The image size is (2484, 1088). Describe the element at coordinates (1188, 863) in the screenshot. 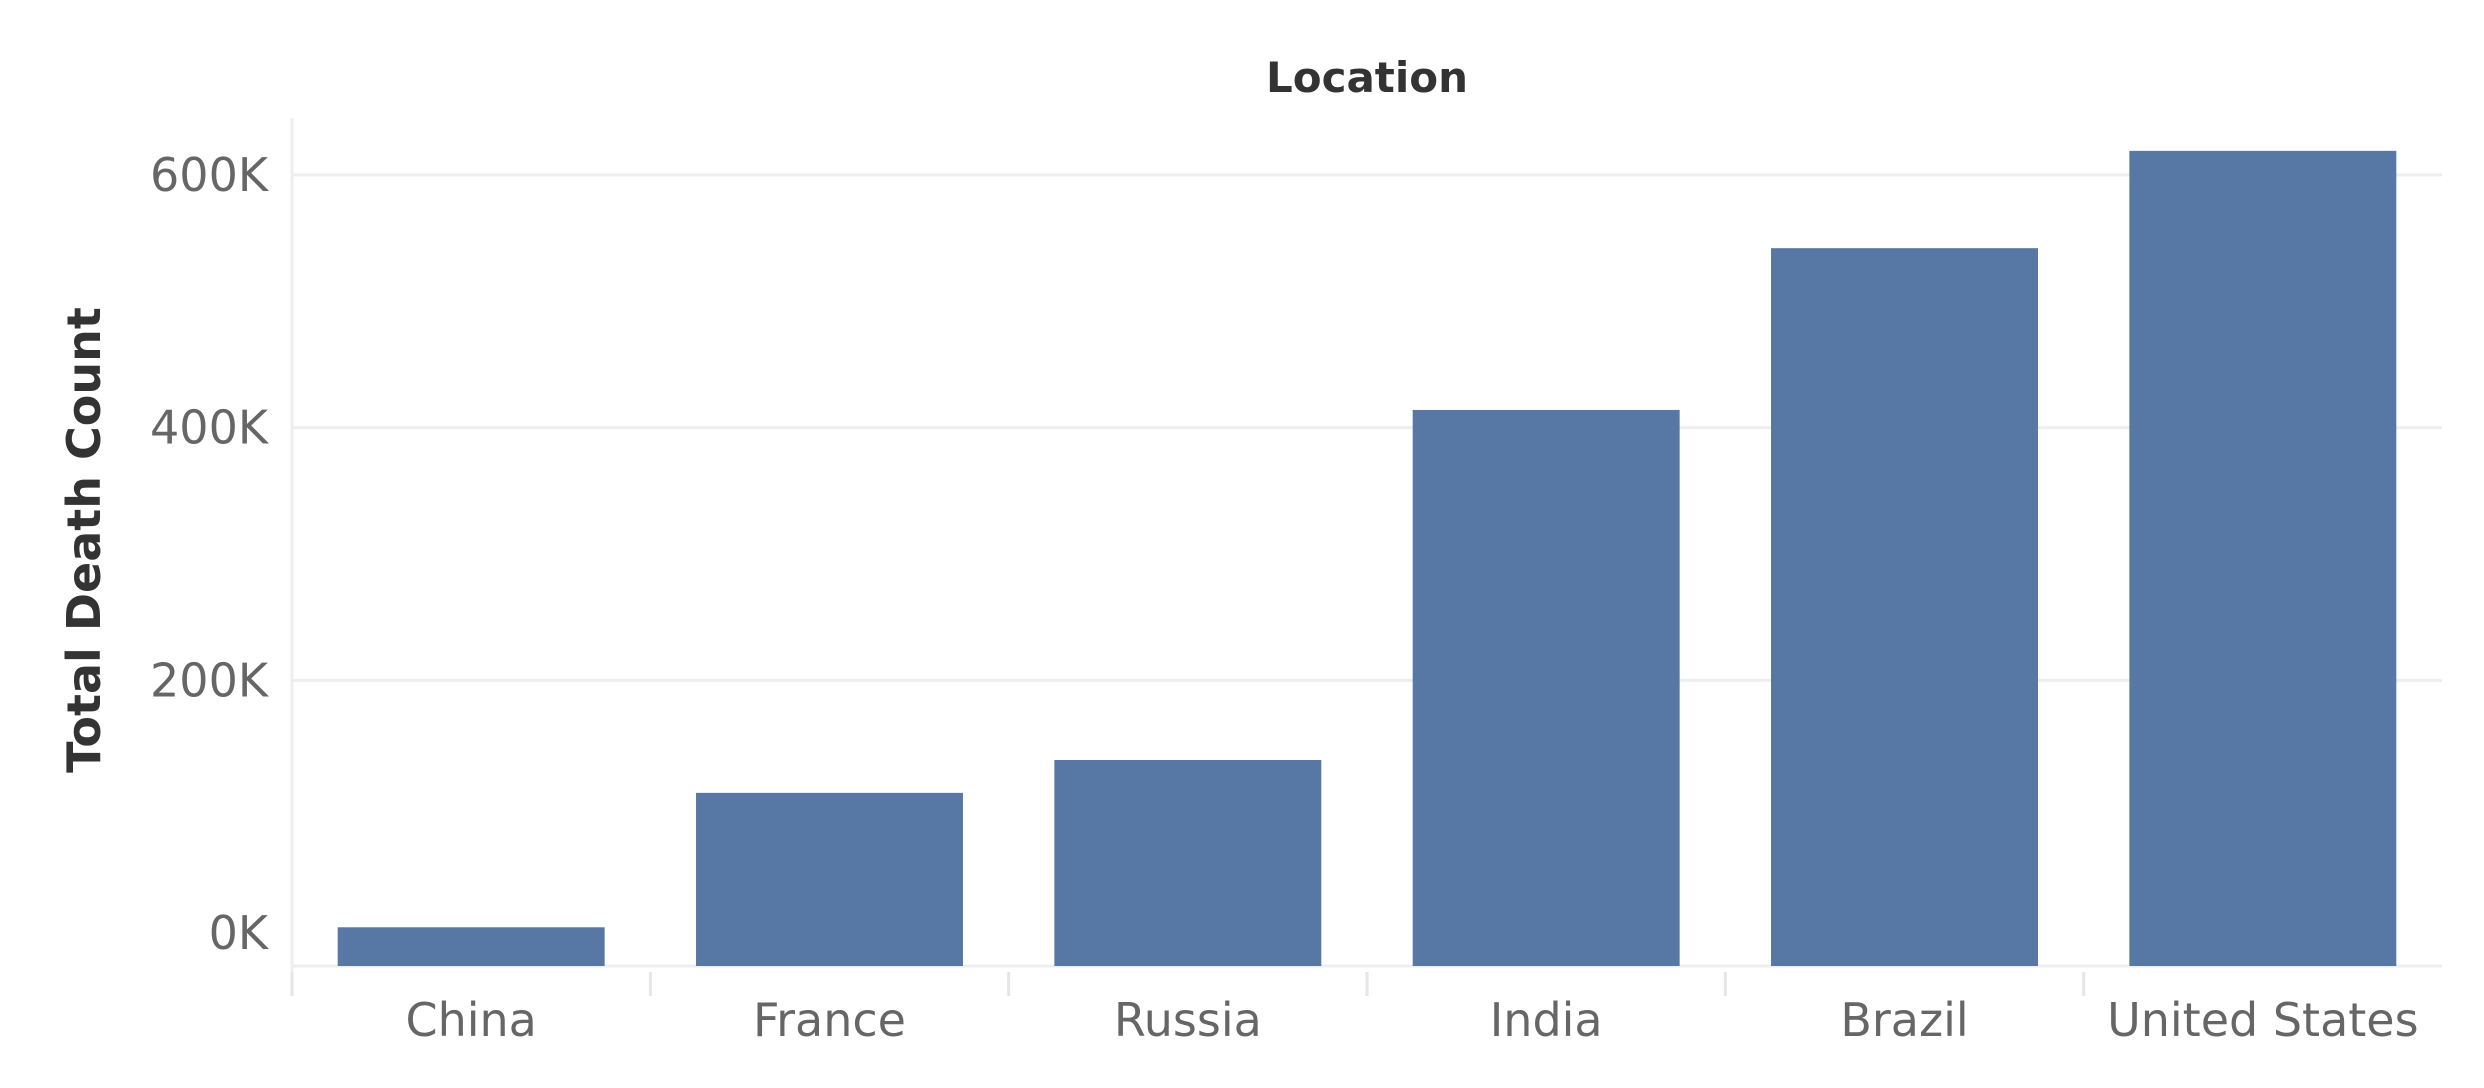

I see `bar-russia` at that location.